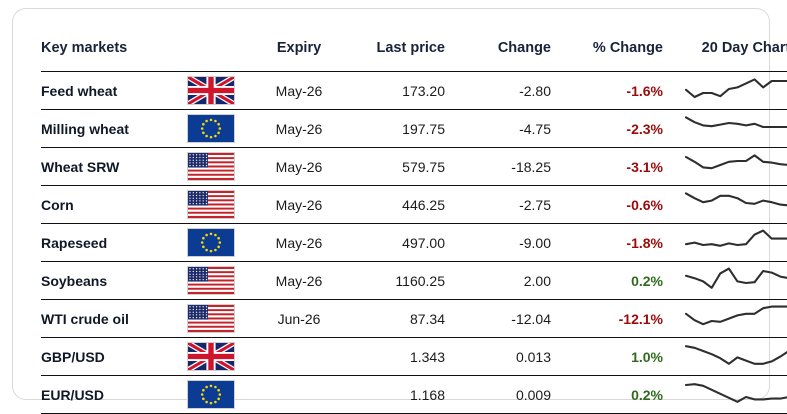 This screenshot has height=414, width=787. Describe the element at coordinates (622, 90) in the screenshot. I see `cell-pct-change: -1.6%` at that location.